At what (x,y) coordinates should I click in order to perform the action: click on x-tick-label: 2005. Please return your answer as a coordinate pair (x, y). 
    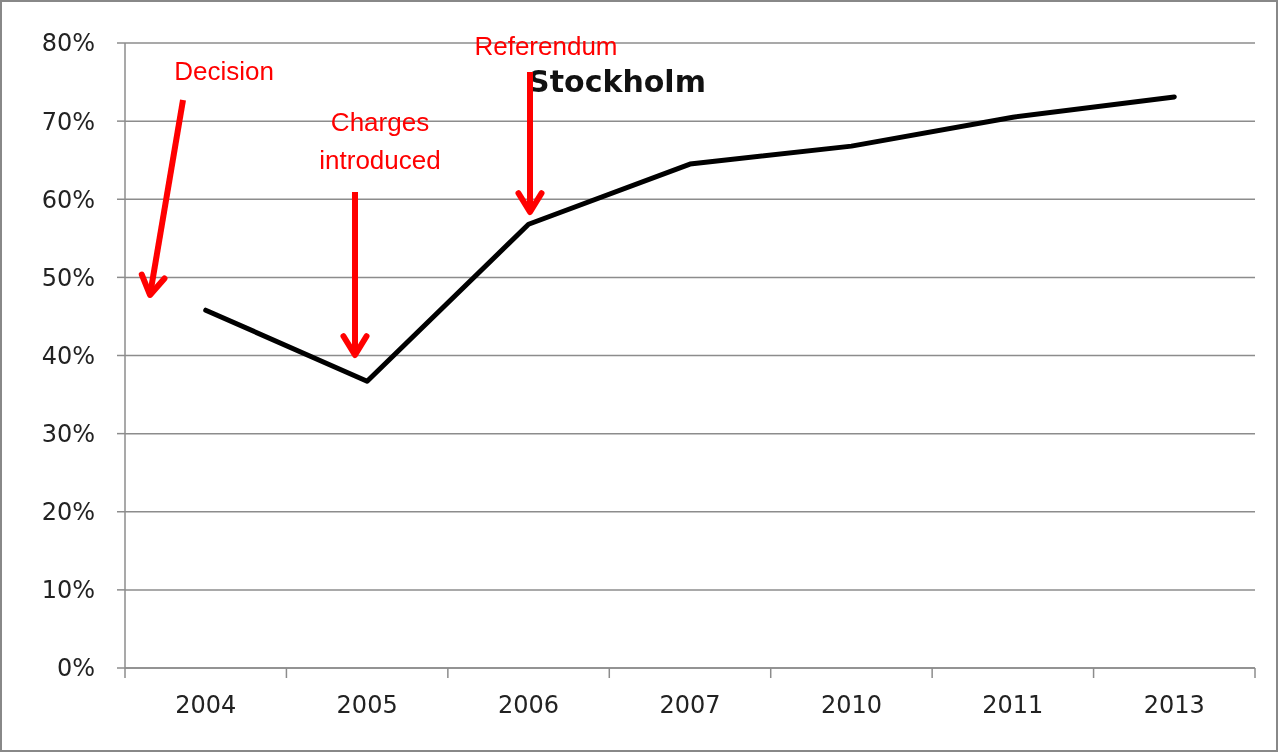
    Looking at the image, I should click on (367, 705).